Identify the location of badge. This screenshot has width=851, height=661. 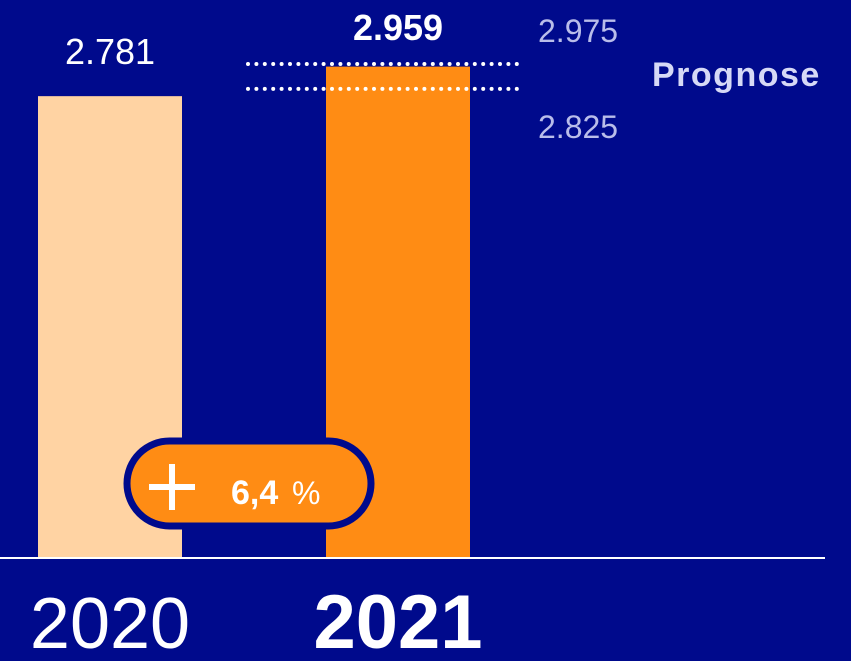
(249, 483).